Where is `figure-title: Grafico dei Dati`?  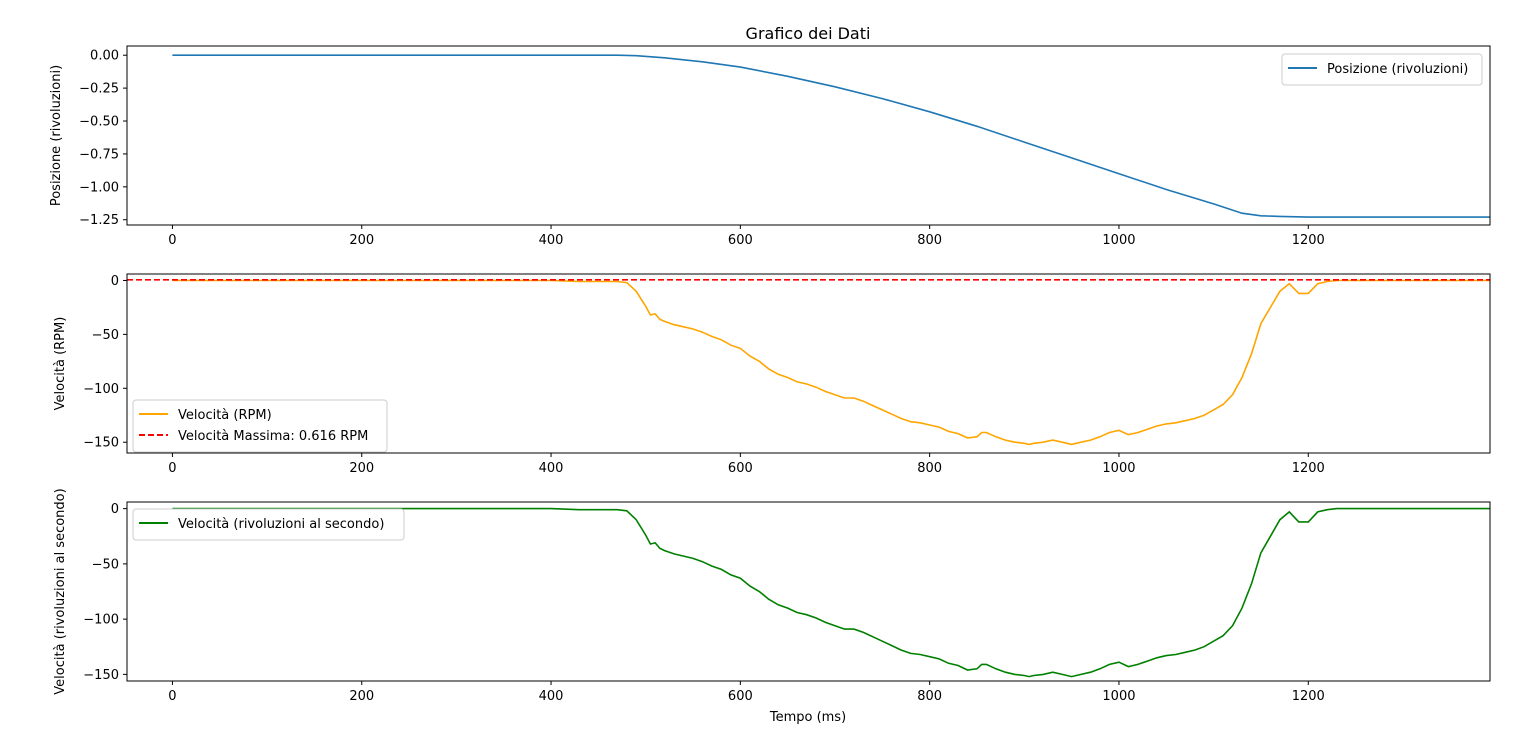 figure-title: Grafico dei Dati is located at coordinates (808, 33).